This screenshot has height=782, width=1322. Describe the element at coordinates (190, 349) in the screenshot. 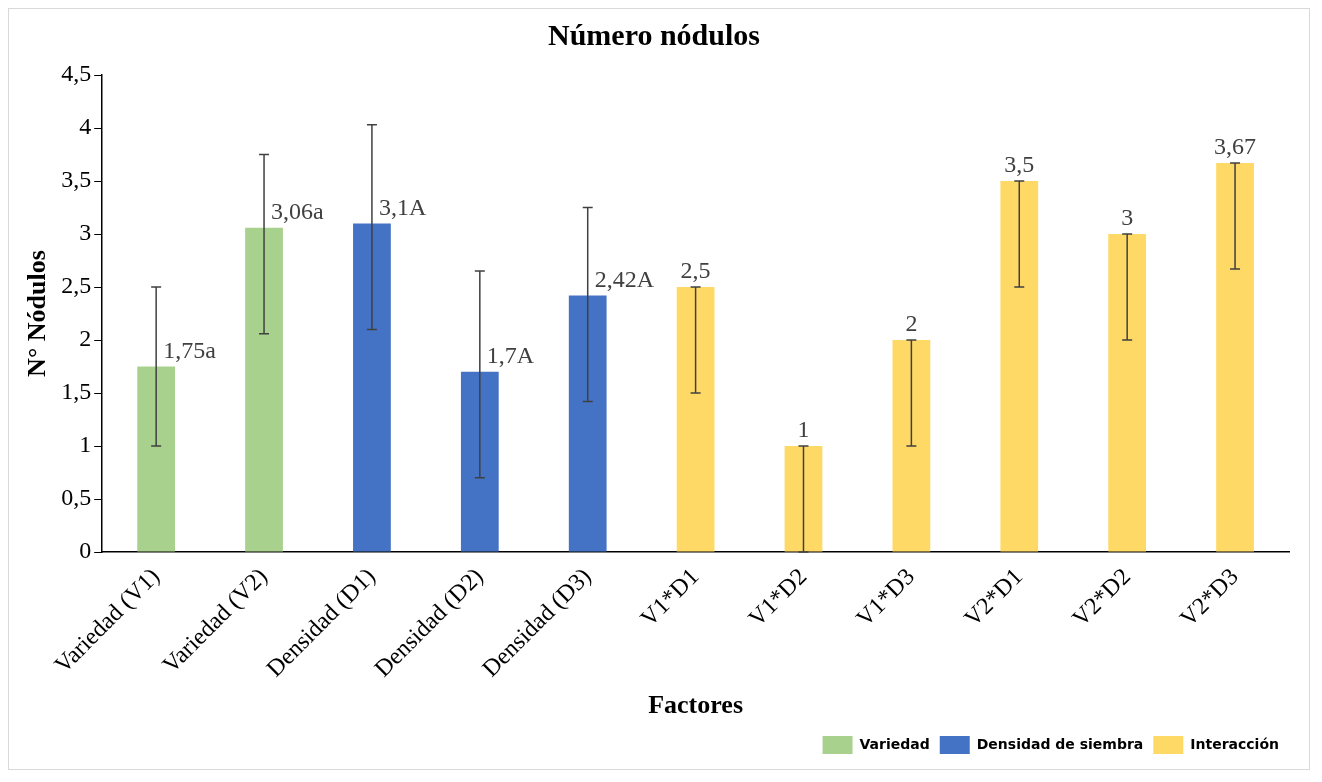

I see `data-label: 1,75a` at that location.